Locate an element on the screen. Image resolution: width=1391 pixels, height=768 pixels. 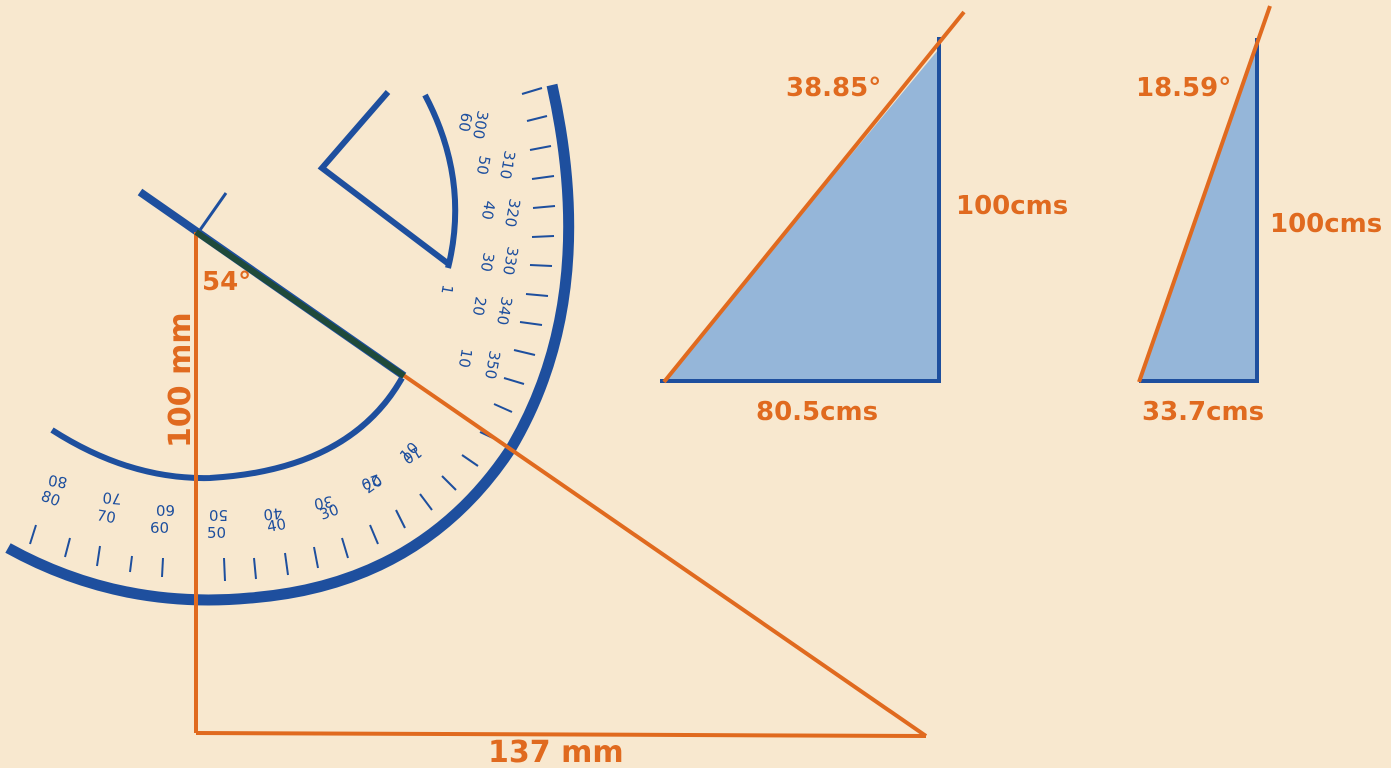
scale-upper-outer-330: 330 is located at coordinates (510, 260).